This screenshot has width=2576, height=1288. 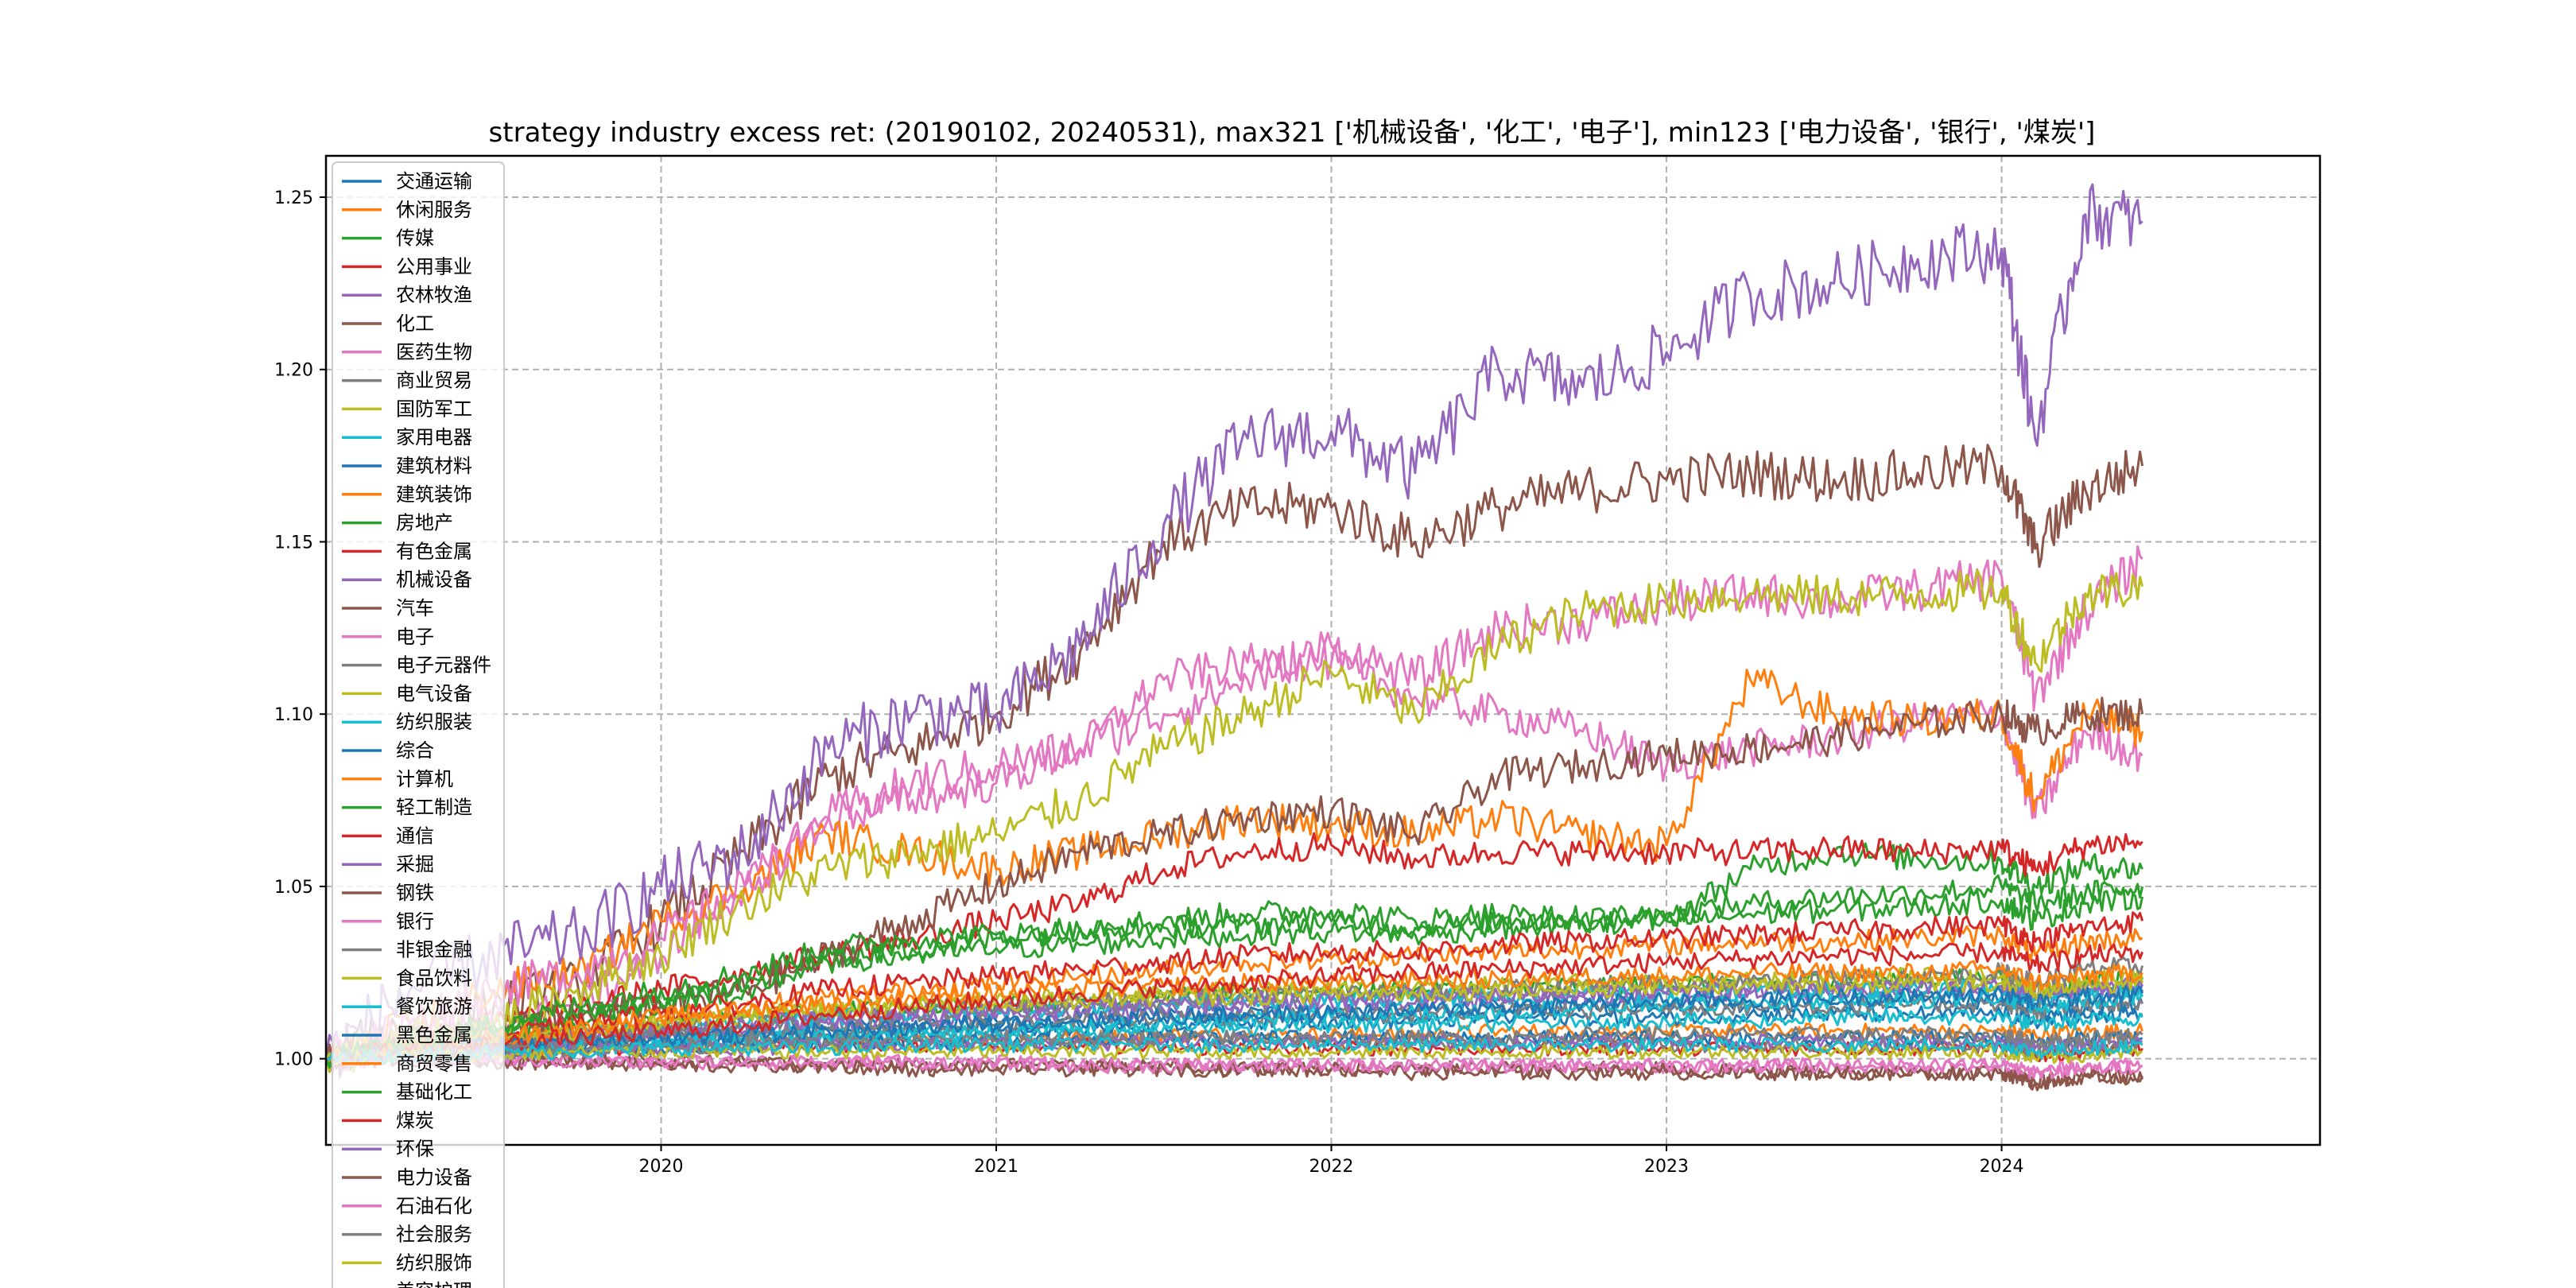 What do you see at coordinates (434, 551) in the screenshot?
I see `legend-label: 有色金属` at bounding box center [434, 551].